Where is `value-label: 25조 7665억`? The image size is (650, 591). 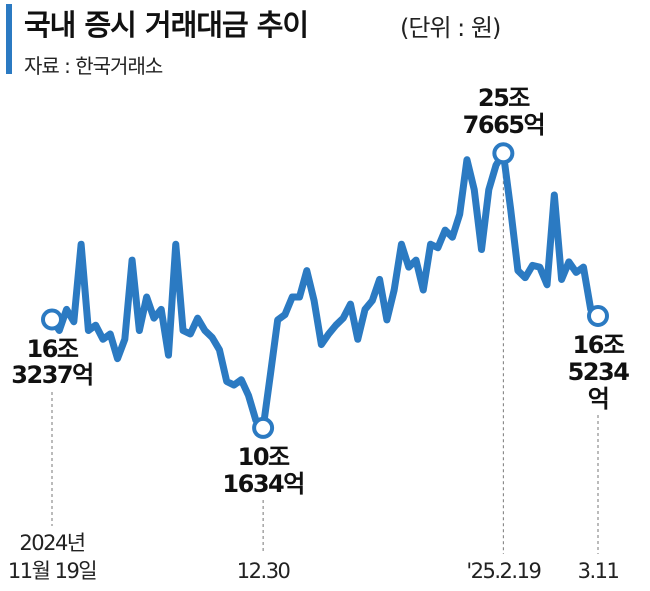
value-label: 25조 7665억 is located at coordinates (504, 112).